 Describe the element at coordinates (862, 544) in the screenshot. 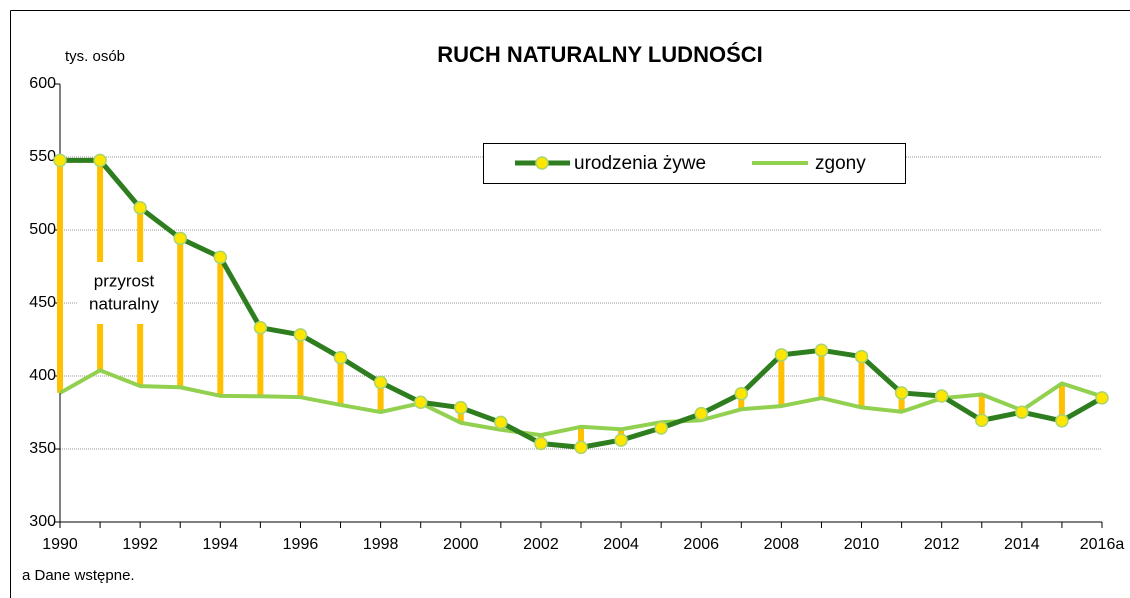

I see `x-tick-label: 2010` at that location.